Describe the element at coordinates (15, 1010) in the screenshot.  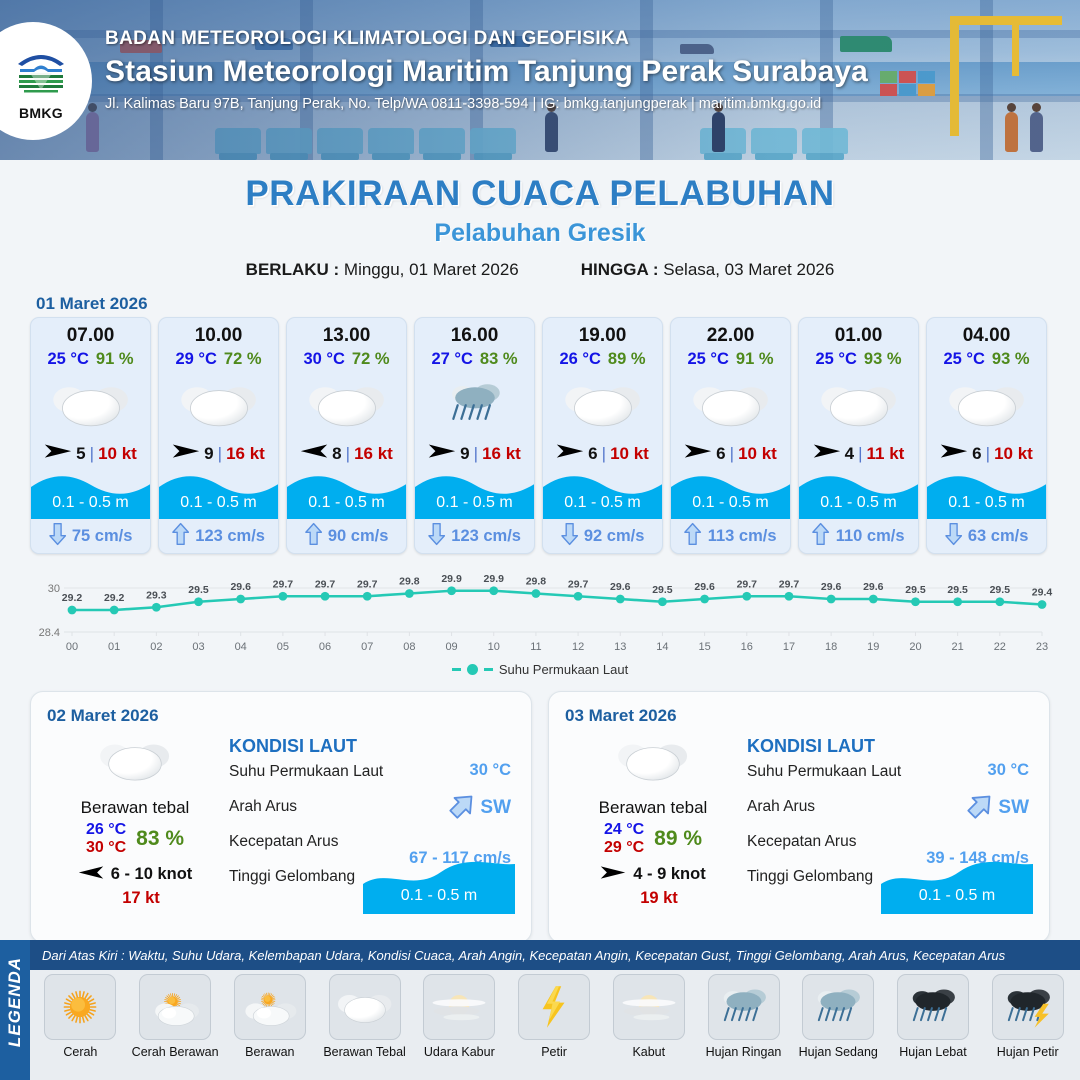
I see `legend-side-tab: LEGENDA` at that location.